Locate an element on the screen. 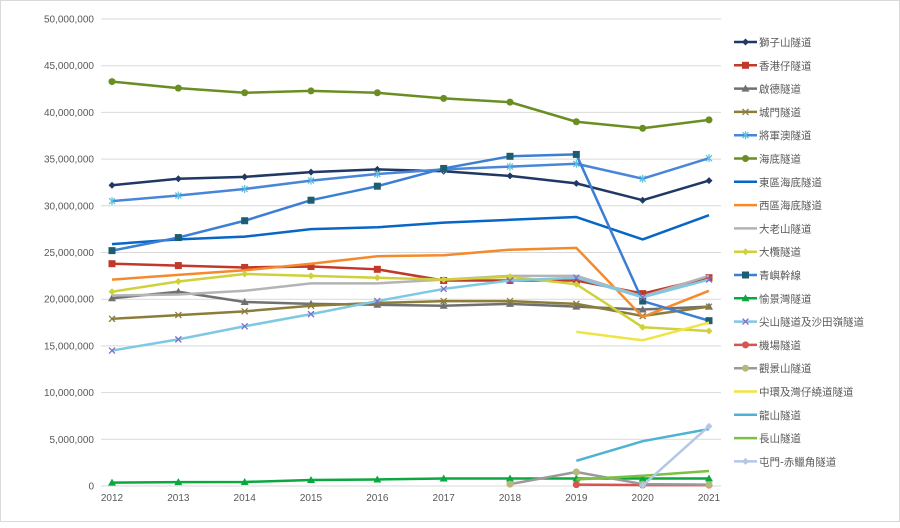 The height and width of the screenshot is (528, 900). y-tick-label: 20,000,000 is located at coordinates (69, 300).